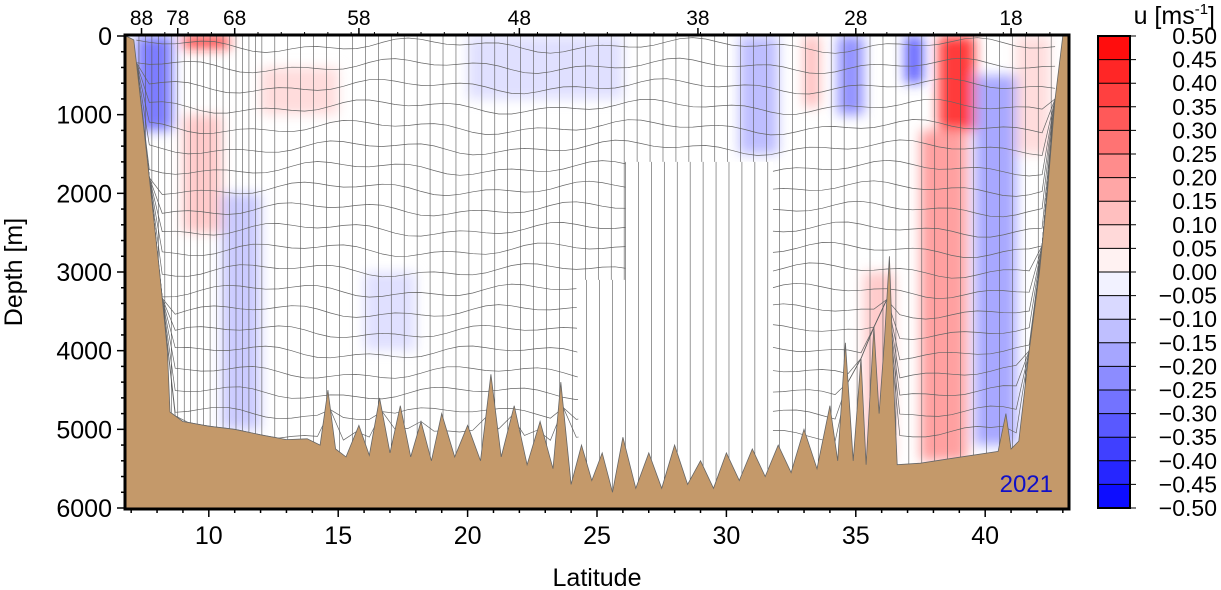  What do you see at coordinates (1188, 484) in the screenshot?
I see `colorbar-tick-label: −0.45` at bounding box center [1188, 484].